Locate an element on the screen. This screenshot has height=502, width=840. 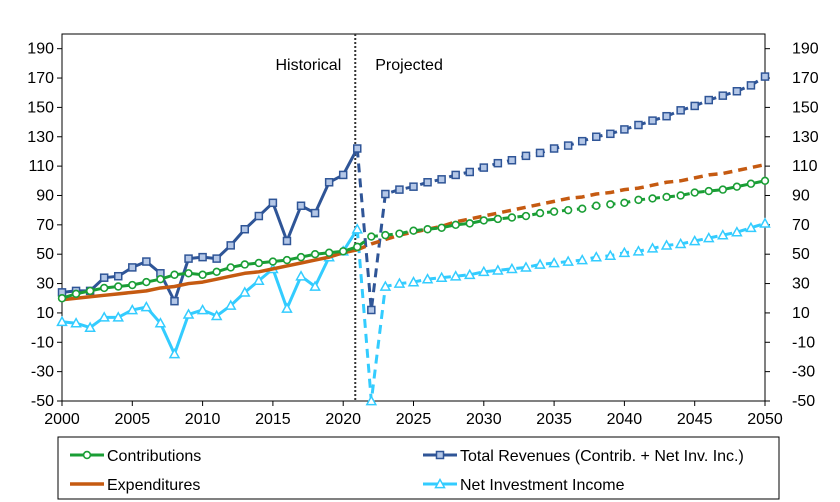
annotation-historical: Historical is located at coordinates (308, 65).